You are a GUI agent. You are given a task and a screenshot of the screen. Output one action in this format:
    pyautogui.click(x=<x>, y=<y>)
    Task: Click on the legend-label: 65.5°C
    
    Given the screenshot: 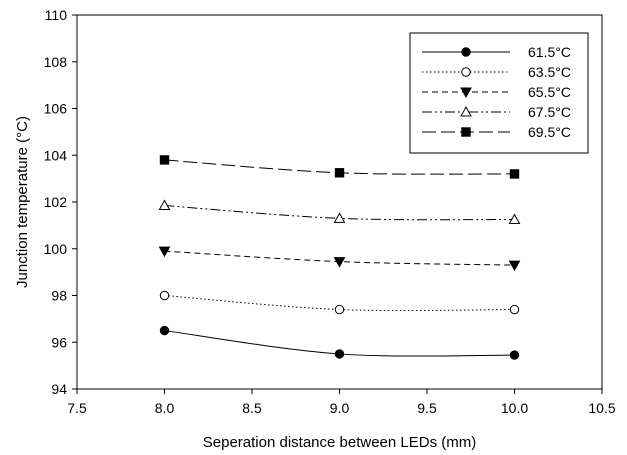 What is the action you would take?
    pyautogui.click(x=549, y=92)
    